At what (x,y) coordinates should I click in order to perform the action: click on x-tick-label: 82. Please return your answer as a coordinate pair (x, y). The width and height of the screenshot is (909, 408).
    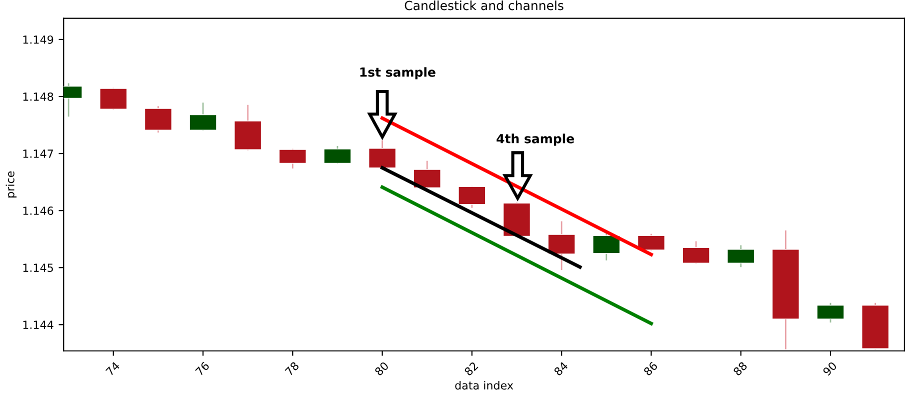
    Looking at the image, I should click on (471, 369).